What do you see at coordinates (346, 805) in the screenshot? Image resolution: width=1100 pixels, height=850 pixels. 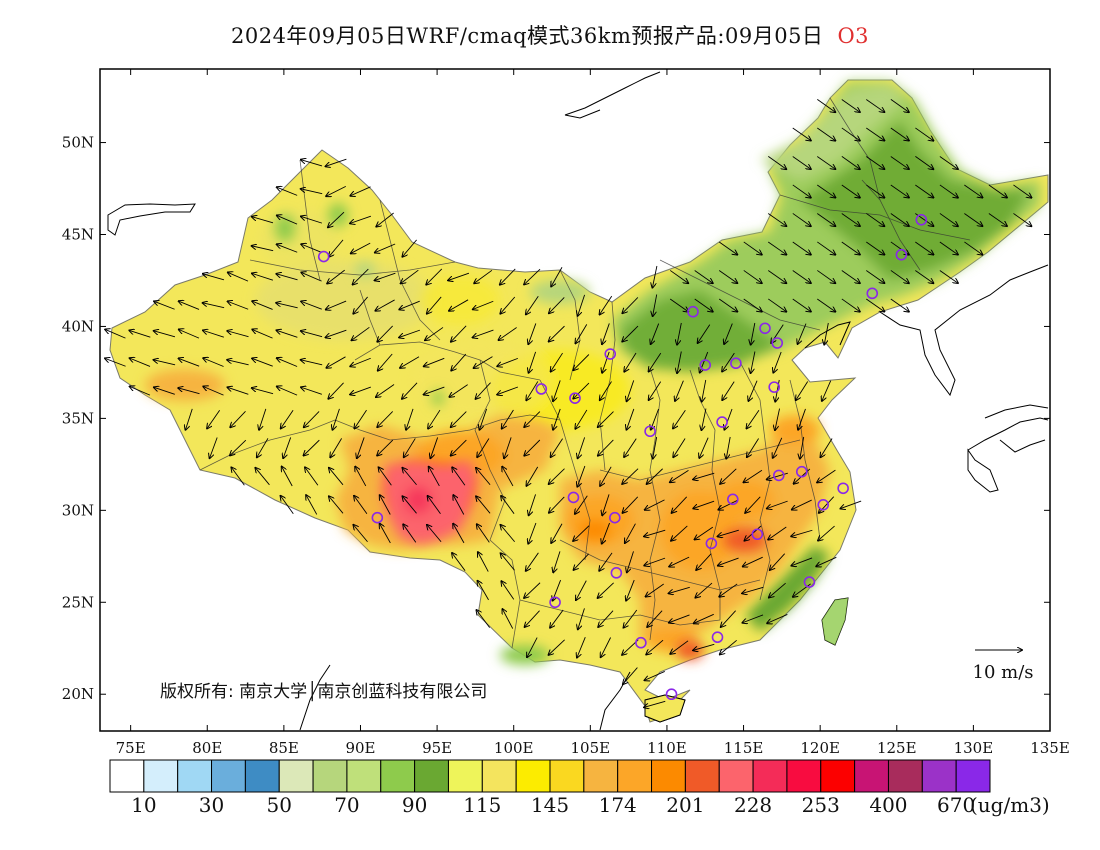 I see `colorbar-label: 70` at bounding box center [346, 805].